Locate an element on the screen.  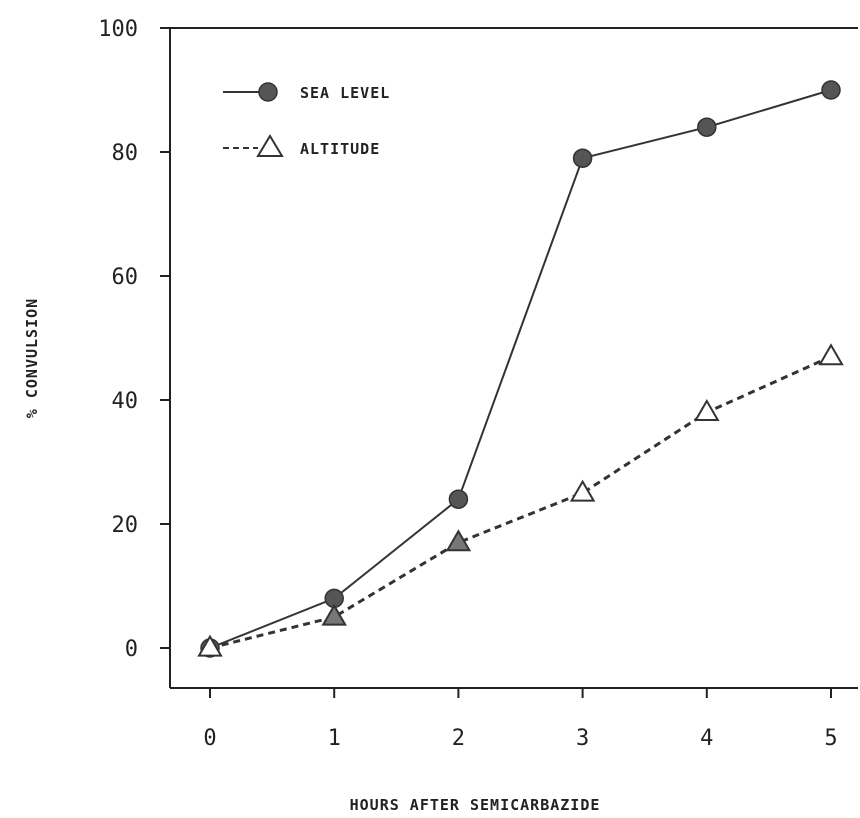
x-tick-label: 4 is located at coordinates (706, 738).